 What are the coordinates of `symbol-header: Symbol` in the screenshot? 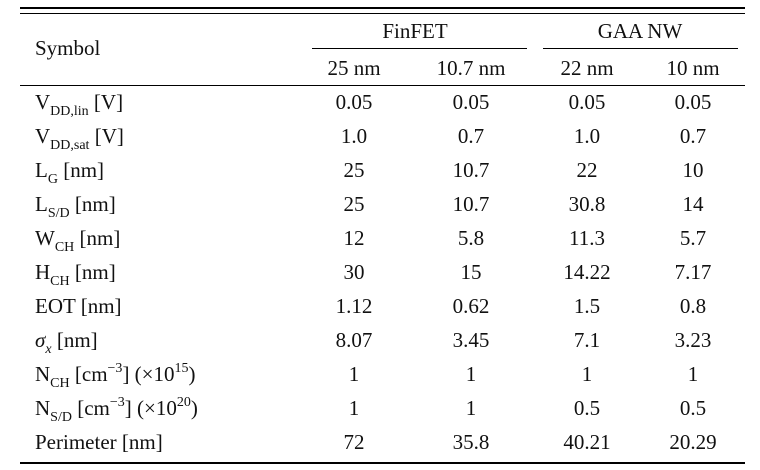 It's located at (68, 48).